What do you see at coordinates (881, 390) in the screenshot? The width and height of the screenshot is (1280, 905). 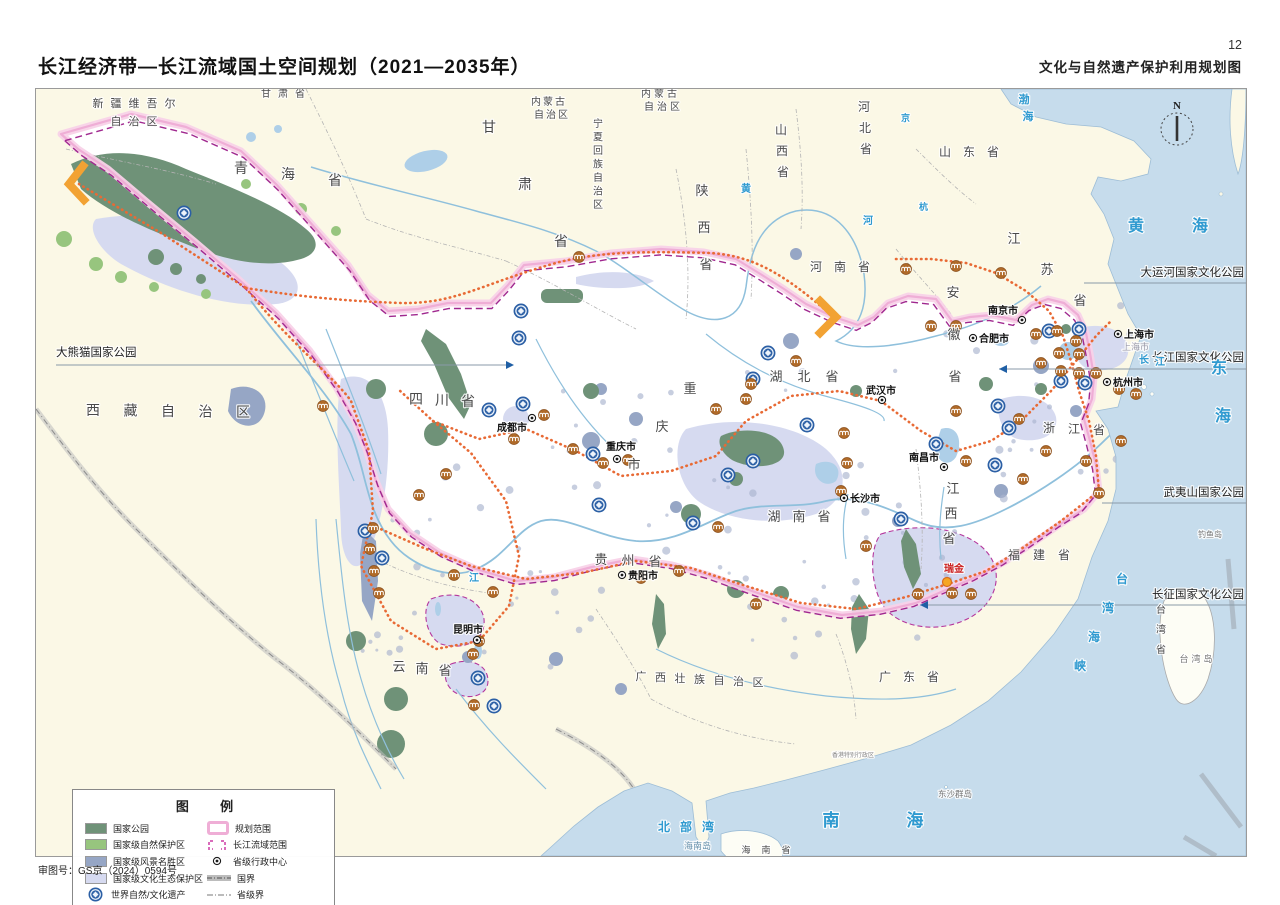 I see `capital-label: 武汉市` at bounding box center [881, 390].